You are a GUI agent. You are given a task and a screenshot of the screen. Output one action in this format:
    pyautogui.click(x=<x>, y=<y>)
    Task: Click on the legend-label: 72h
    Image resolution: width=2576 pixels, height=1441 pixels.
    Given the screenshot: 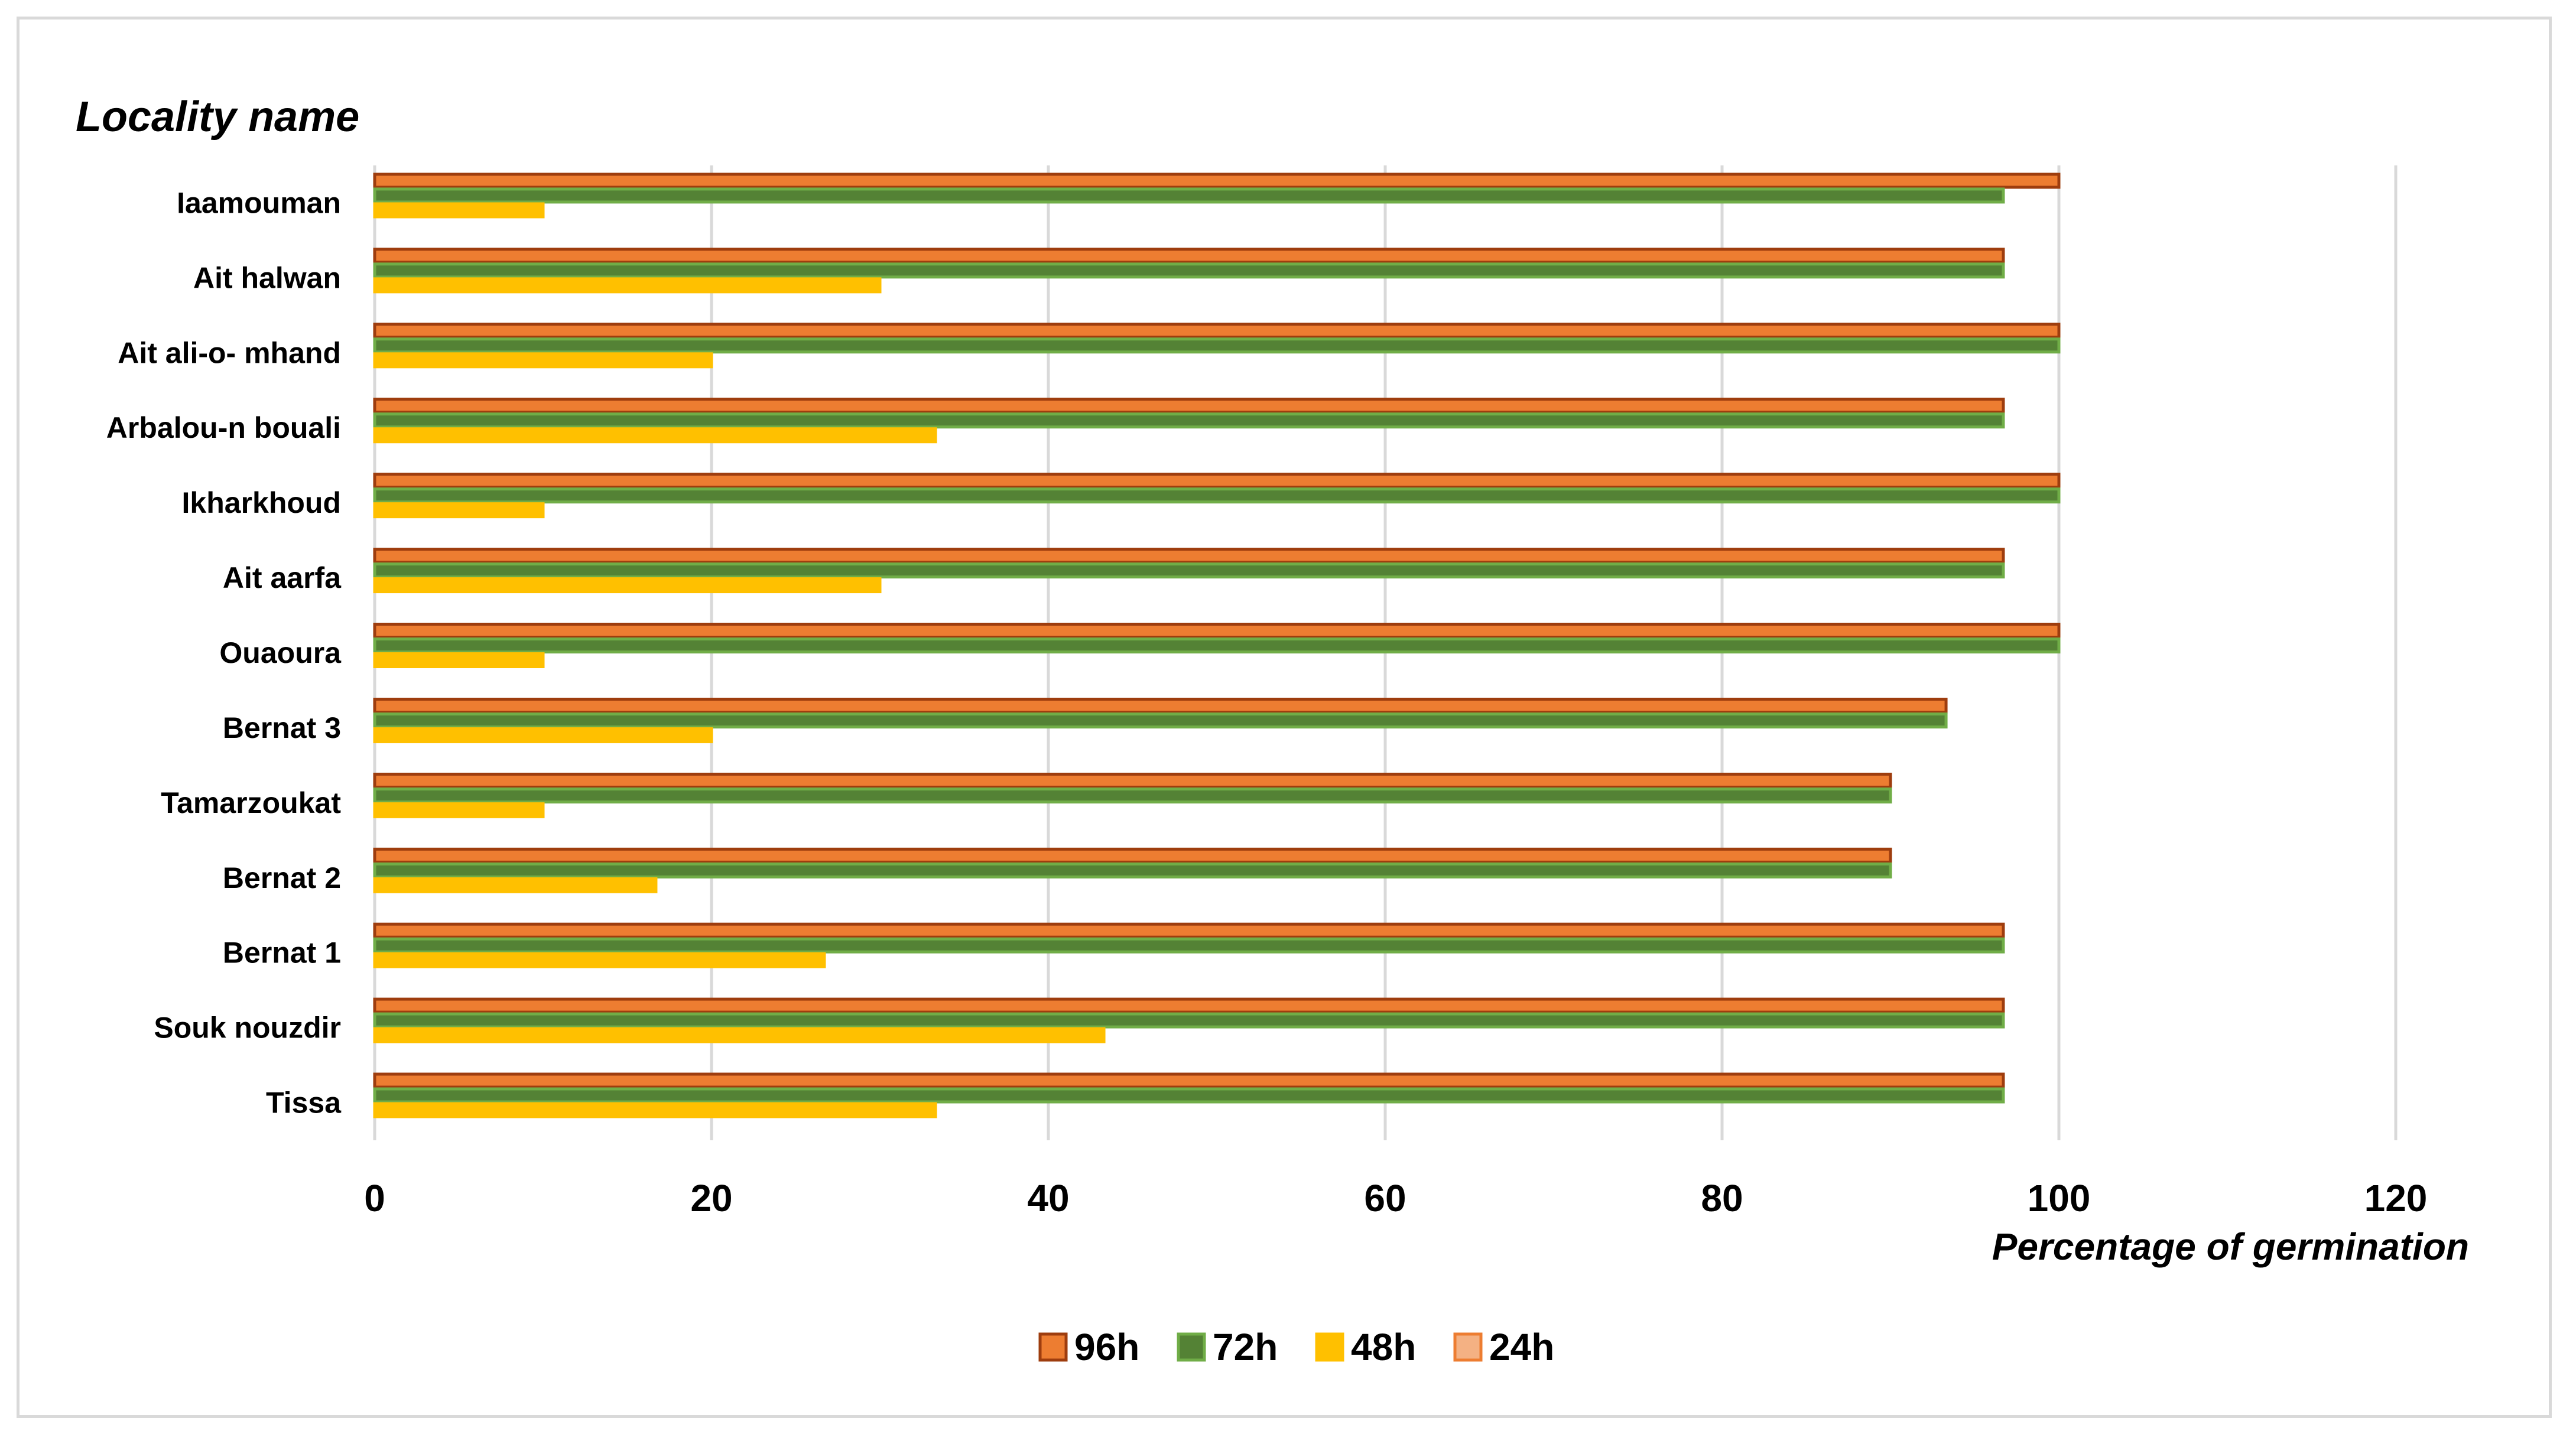 What is the action you would take?
    pyautogui.click(x=1245, y=1347)
    